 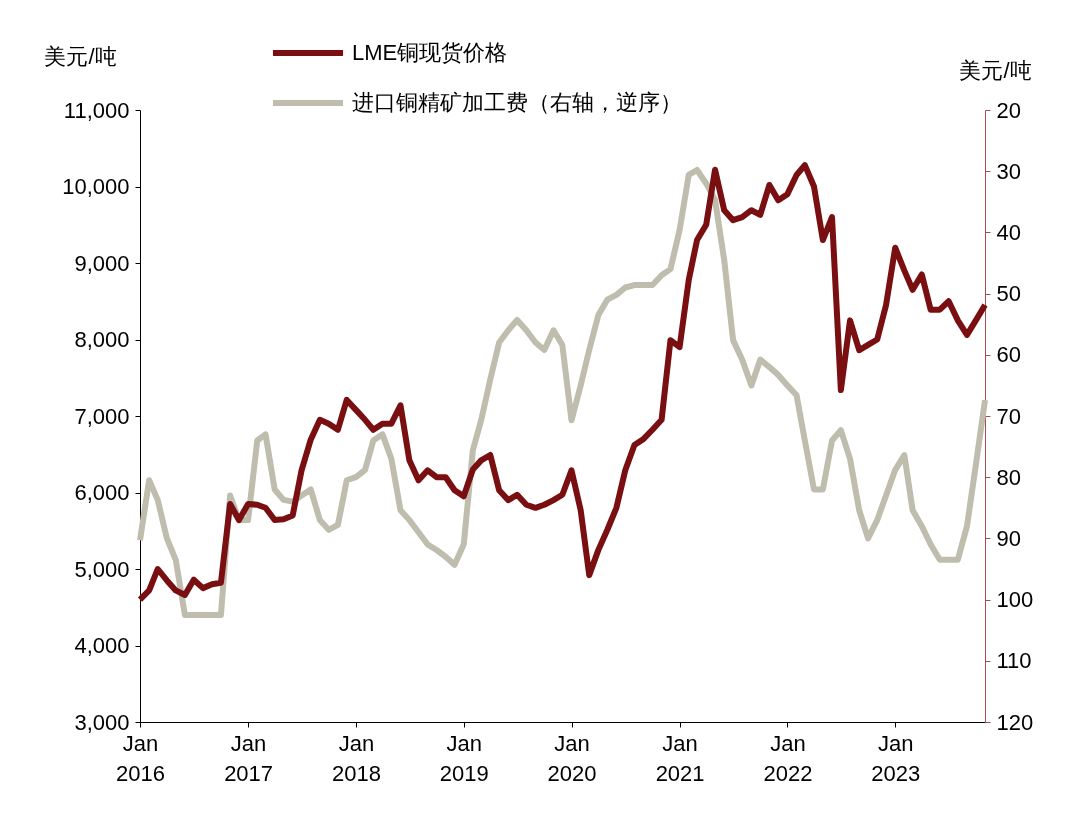 I want to click on y2-tick-label: 20, so click(x=1008, y=110).